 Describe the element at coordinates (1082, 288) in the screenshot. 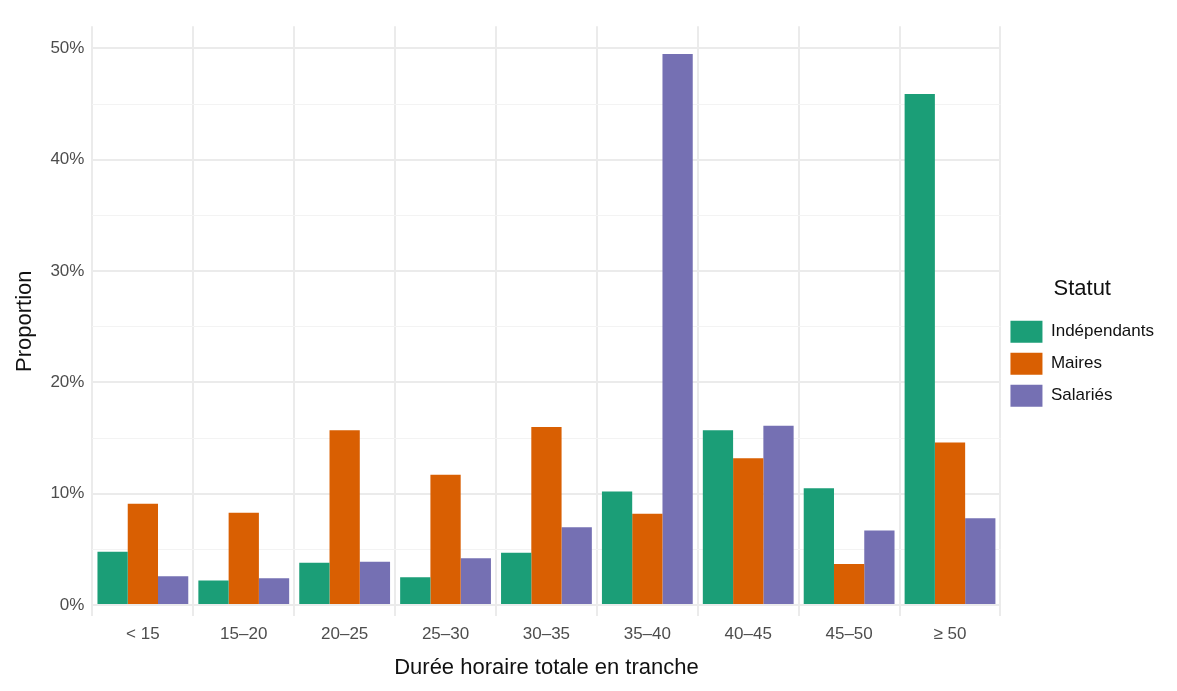

I see `legend-title: Statut` at that location.